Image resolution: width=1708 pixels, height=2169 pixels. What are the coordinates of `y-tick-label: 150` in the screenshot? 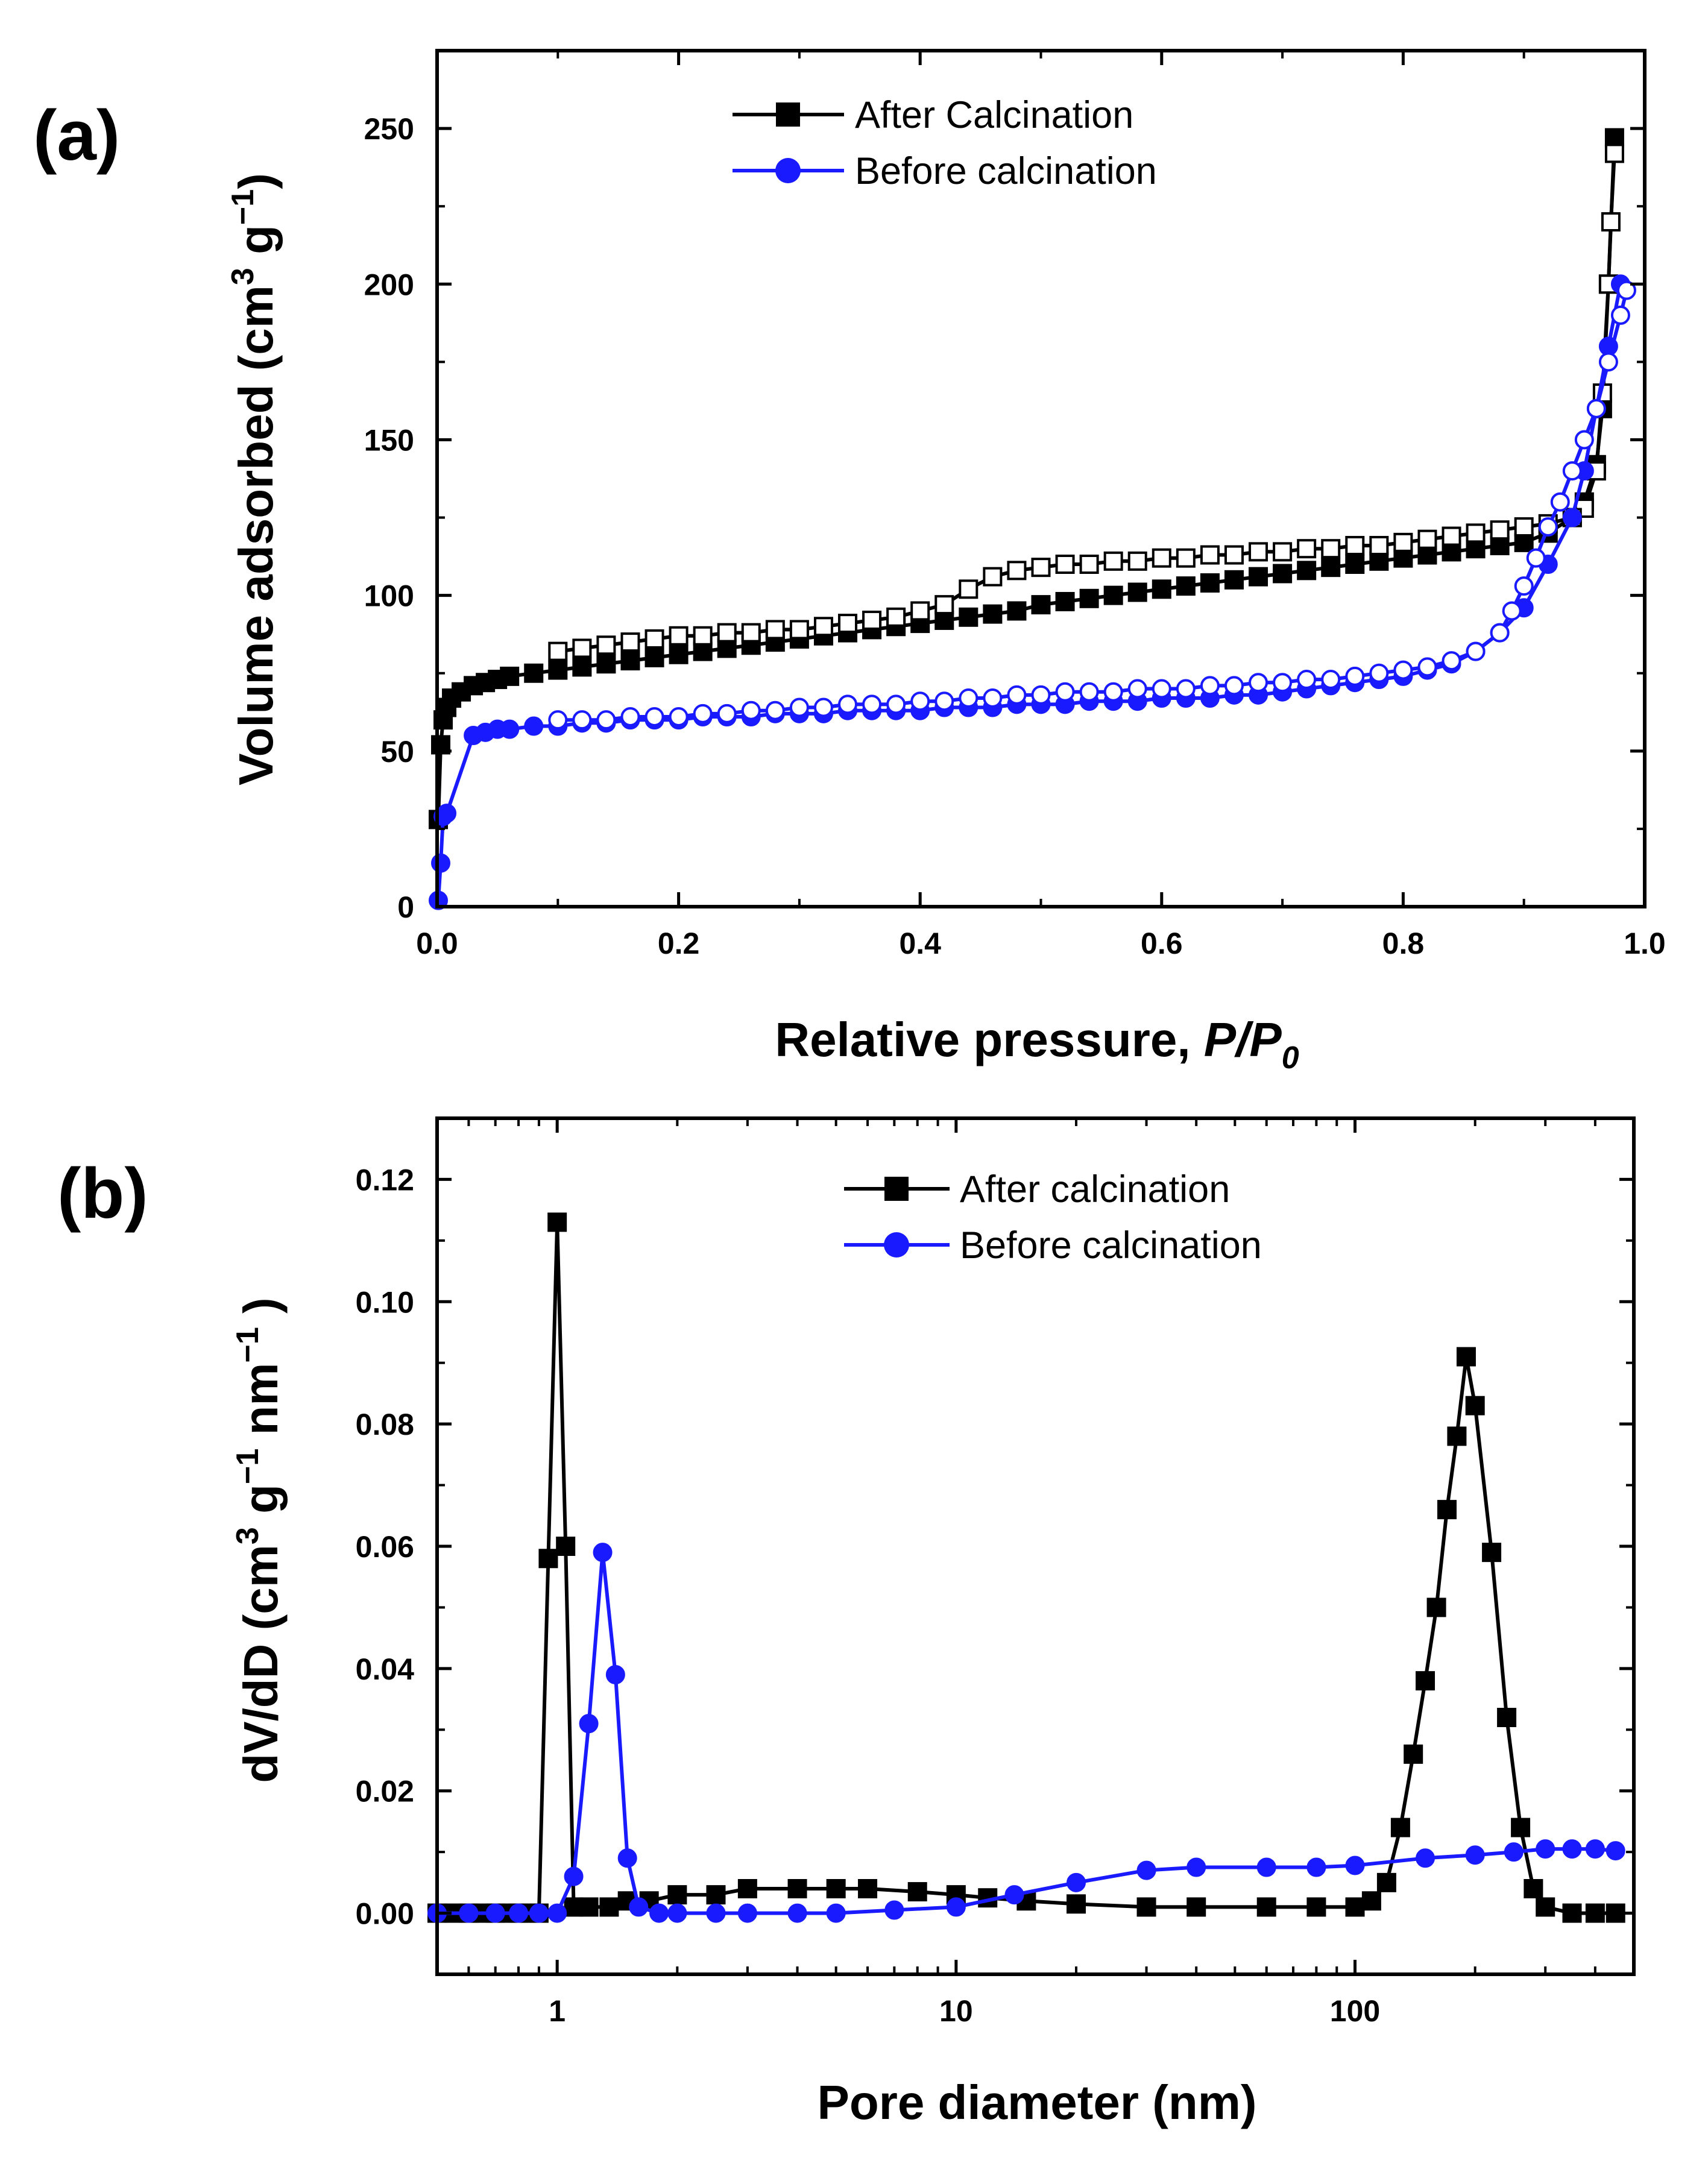 It's located at (389, 440).